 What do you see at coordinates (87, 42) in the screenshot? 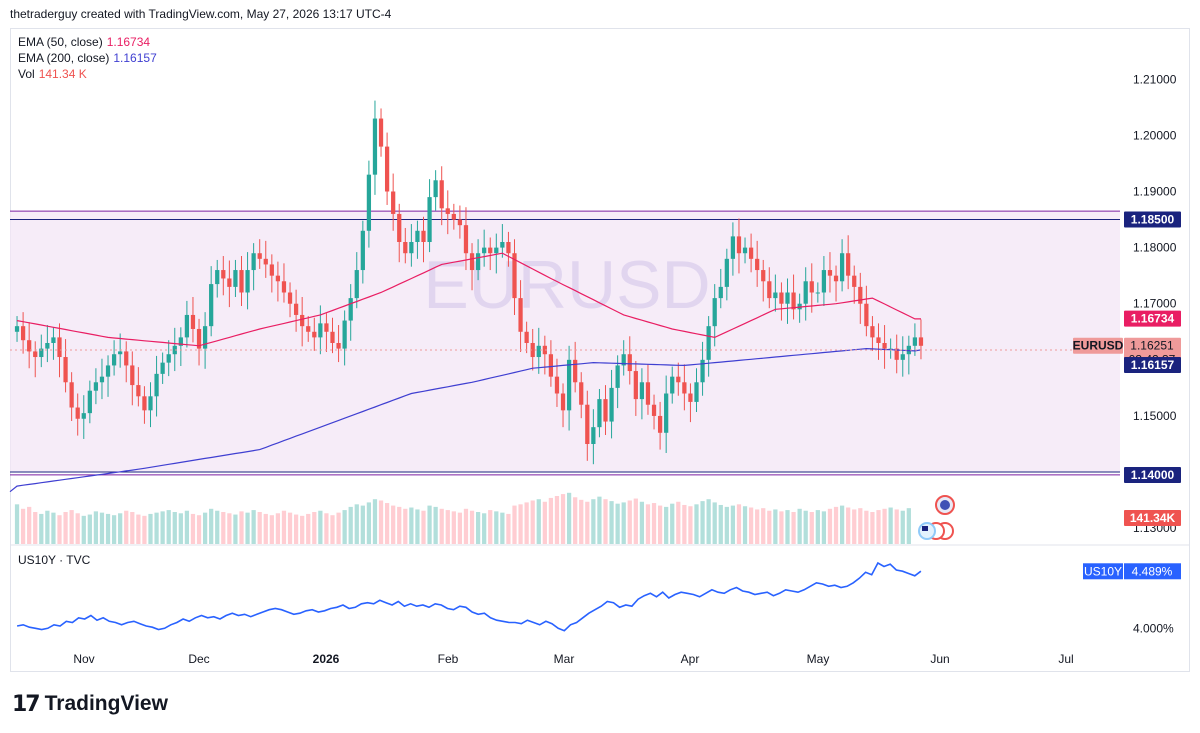
I see `legend-ema50: EMA (50, close) 1.16734` at bounding box center [87, 42].